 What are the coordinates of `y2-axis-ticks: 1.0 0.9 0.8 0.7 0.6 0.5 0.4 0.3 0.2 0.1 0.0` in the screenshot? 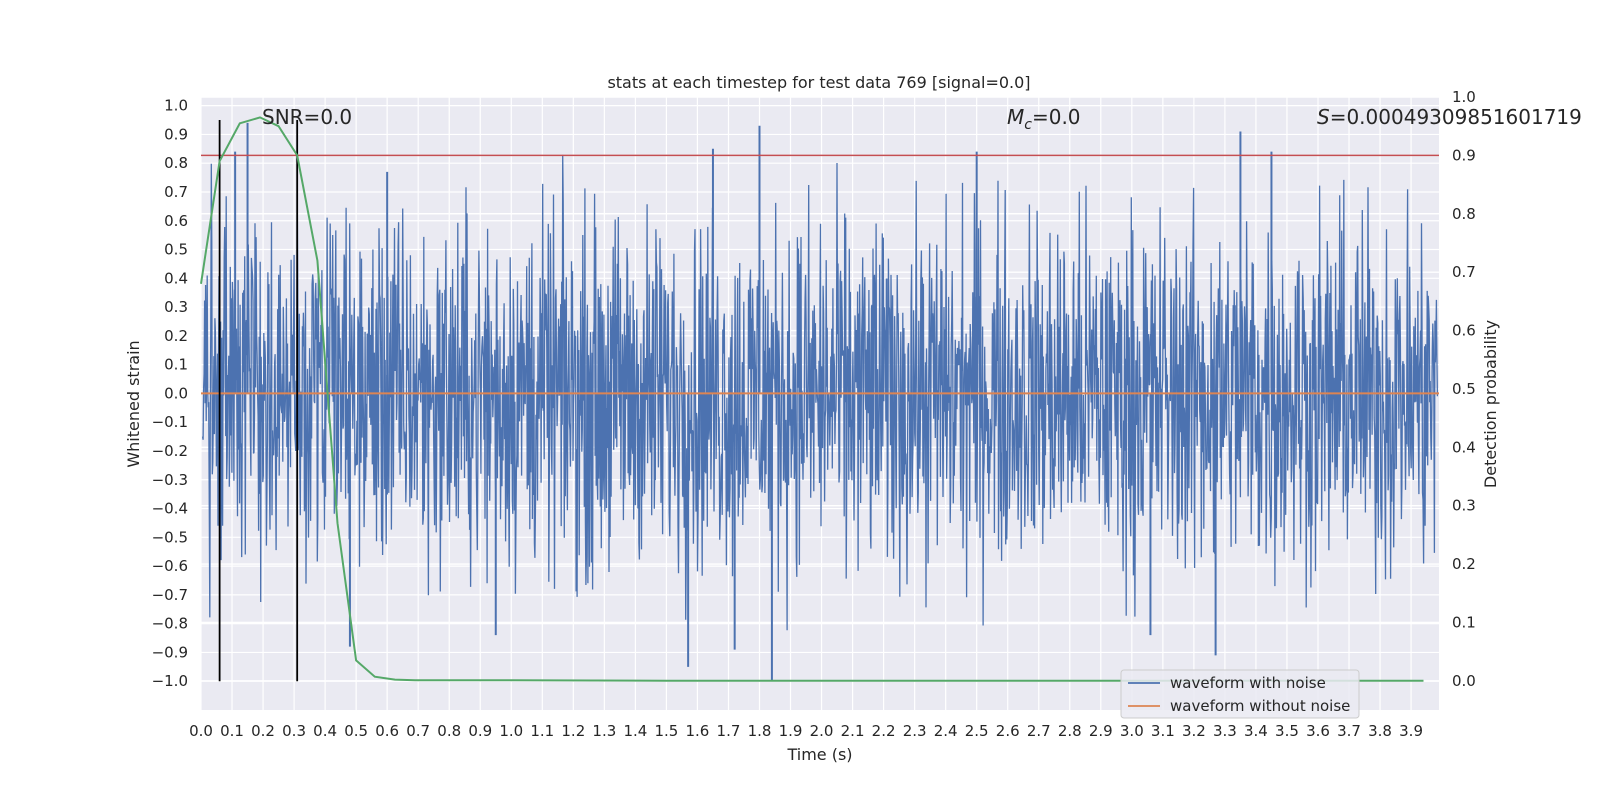 It's located at (1464, 389).